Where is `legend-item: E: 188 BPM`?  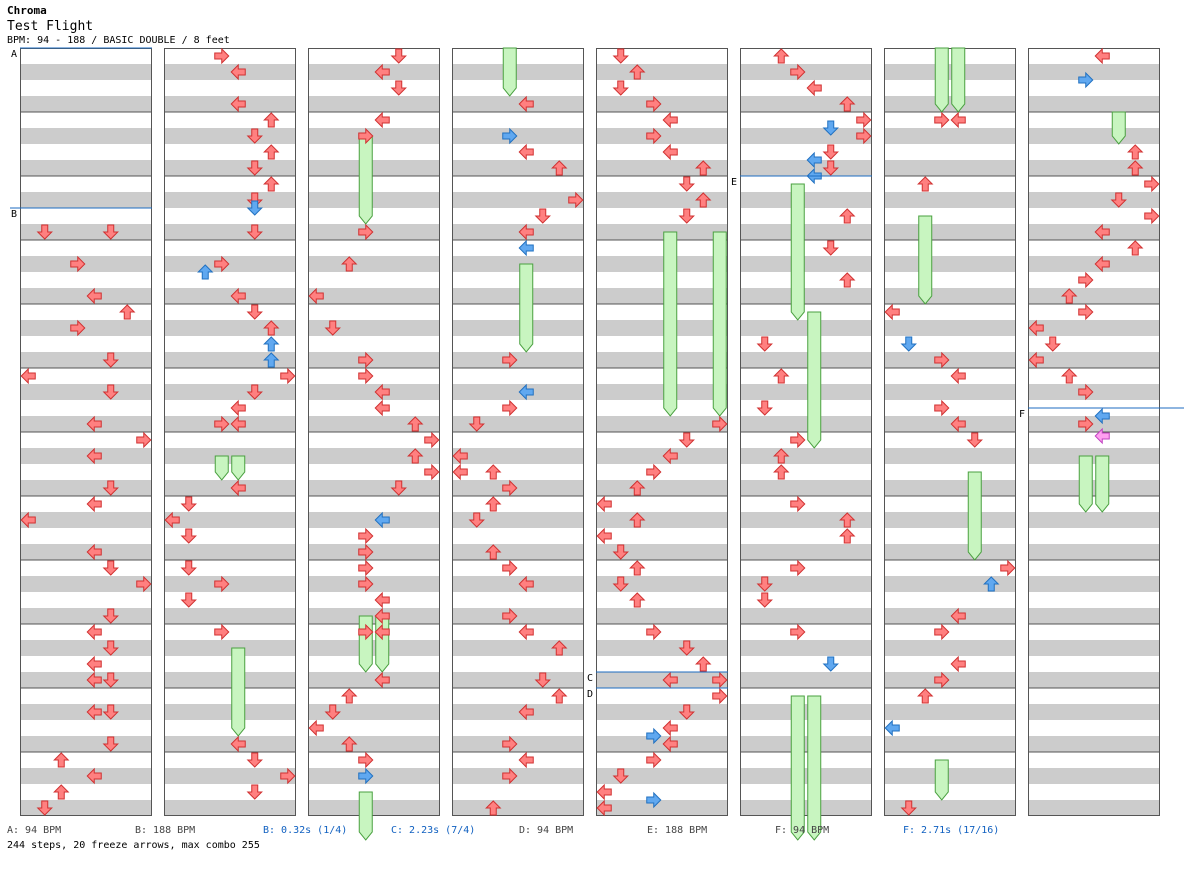
legend-item: E: 188 BPM is located at coordinates (677, 830).